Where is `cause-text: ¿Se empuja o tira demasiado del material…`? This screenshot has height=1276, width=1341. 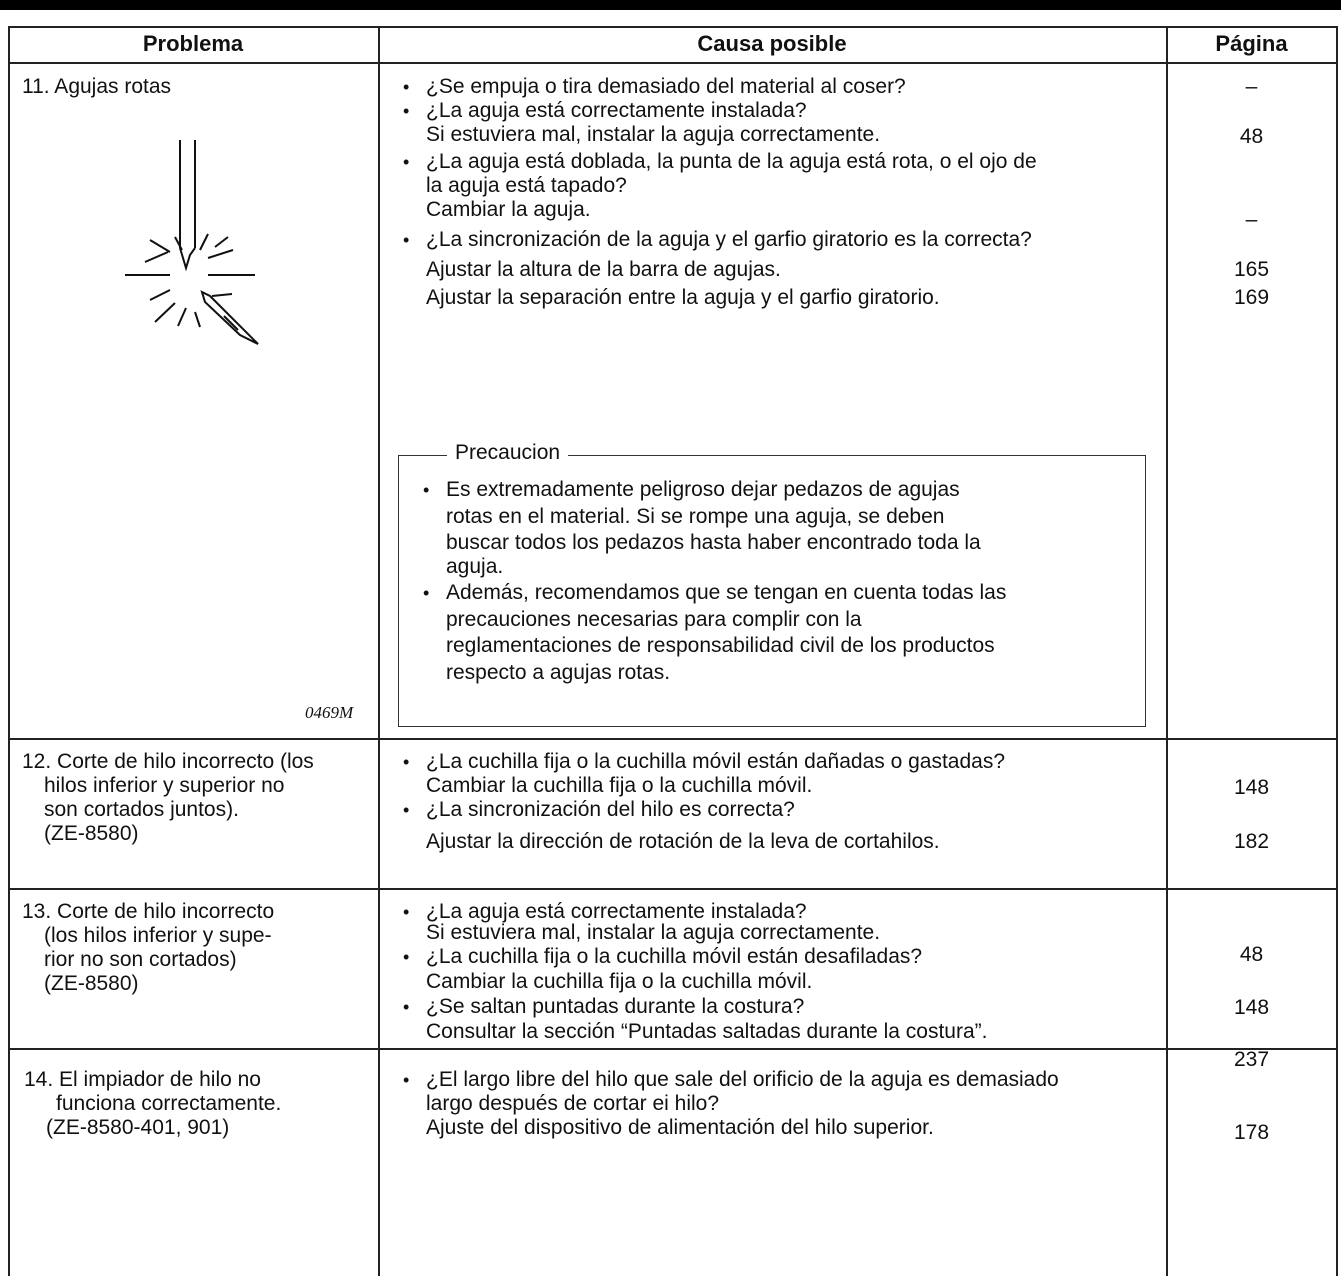 cause-text: ¿Se empuja o tira demasiado del material… is located at coordinates (666, 86).